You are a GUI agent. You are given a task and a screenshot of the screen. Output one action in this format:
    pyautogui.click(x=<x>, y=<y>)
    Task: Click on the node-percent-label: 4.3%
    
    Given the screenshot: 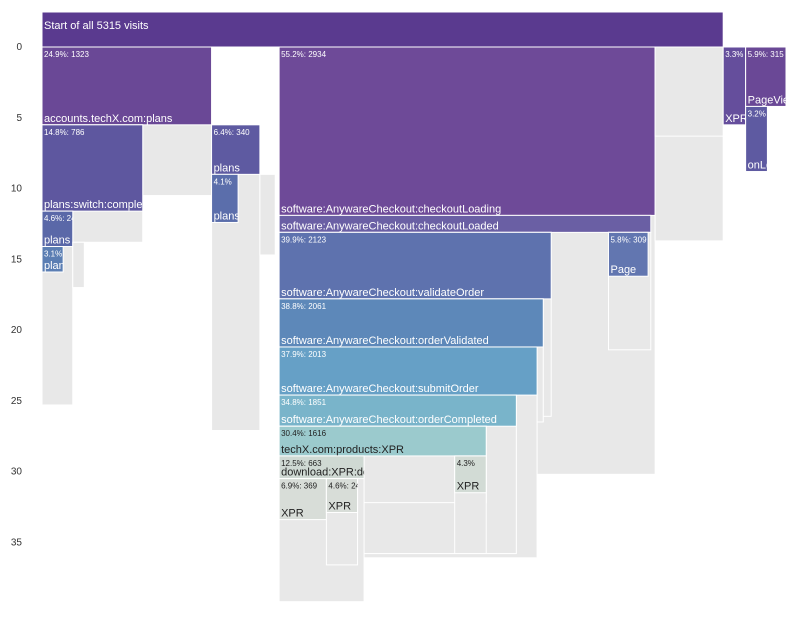 What is the action you would take?
    pyautogui.click(x=466, y=463)
    